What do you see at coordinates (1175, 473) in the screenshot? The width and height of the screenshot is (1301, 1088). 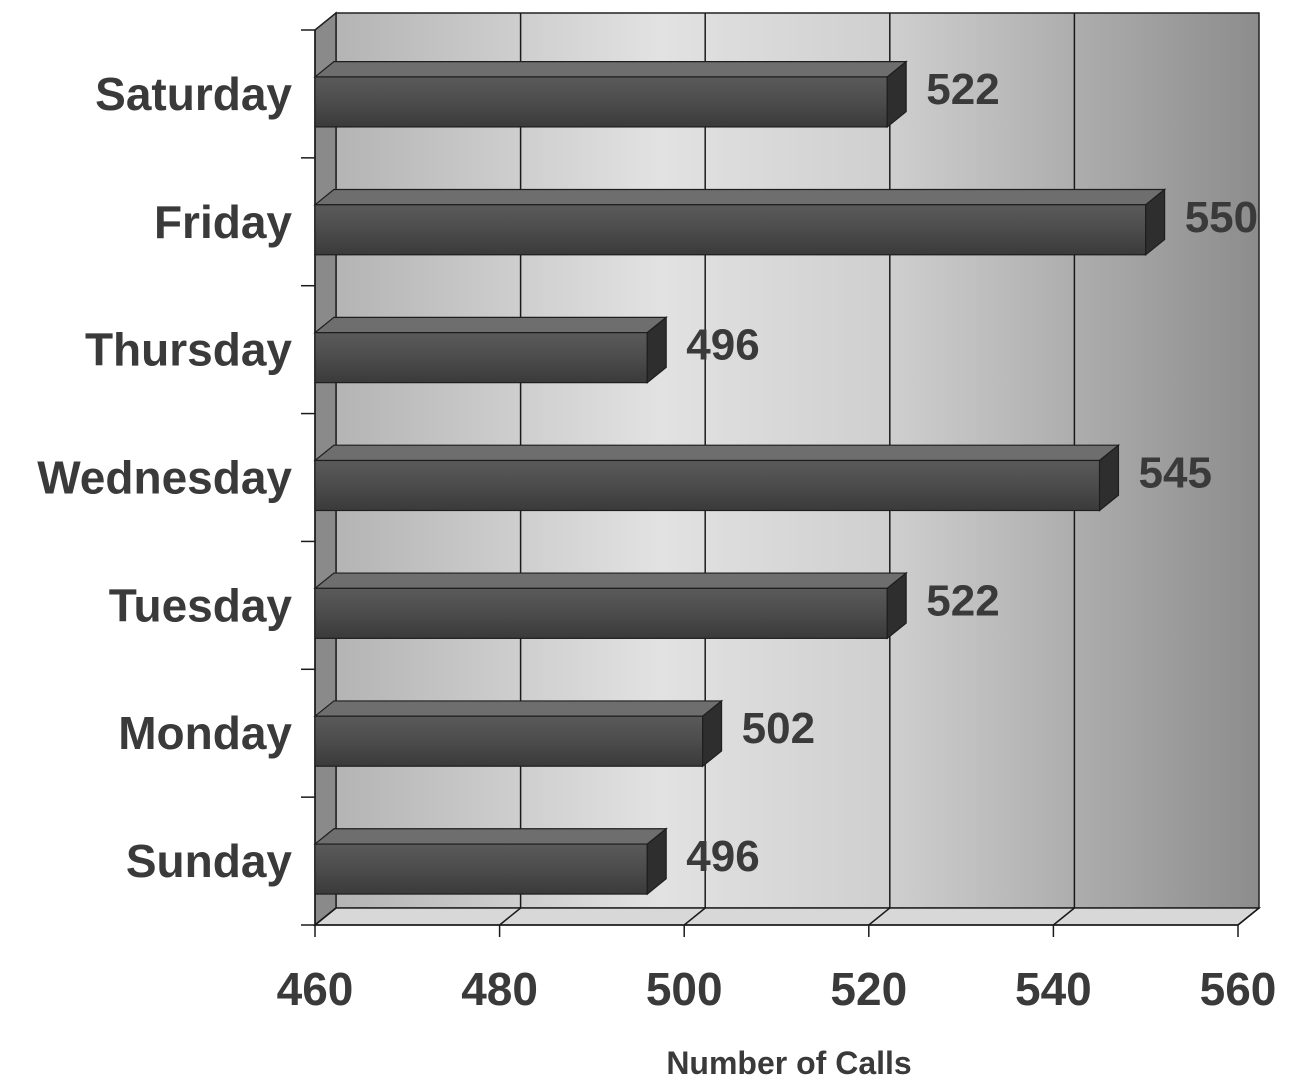 I see `data-label: 545` at bounding box center [1175, 473].